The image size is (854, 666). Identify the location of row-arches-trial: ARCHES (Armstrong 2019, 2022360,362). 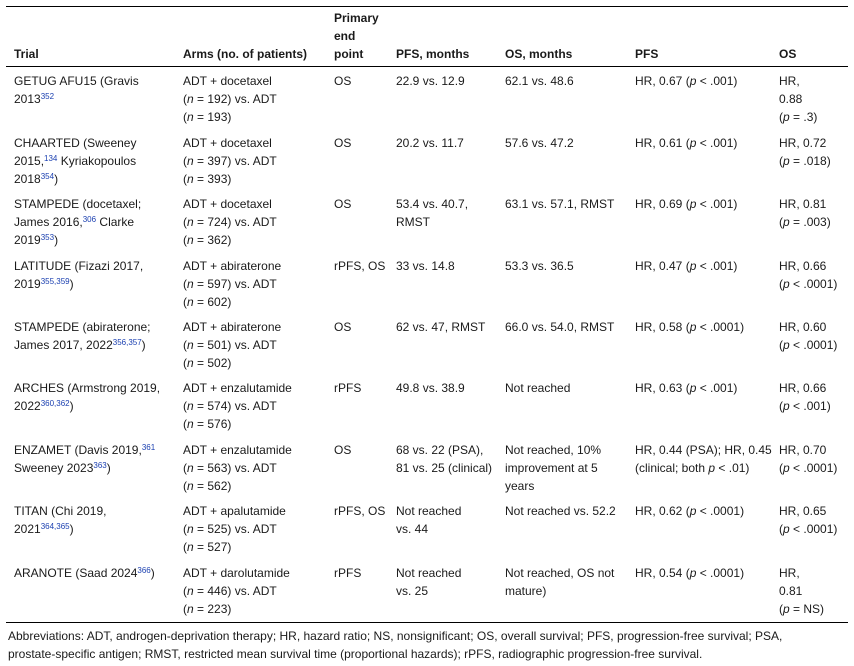
(87, 397).